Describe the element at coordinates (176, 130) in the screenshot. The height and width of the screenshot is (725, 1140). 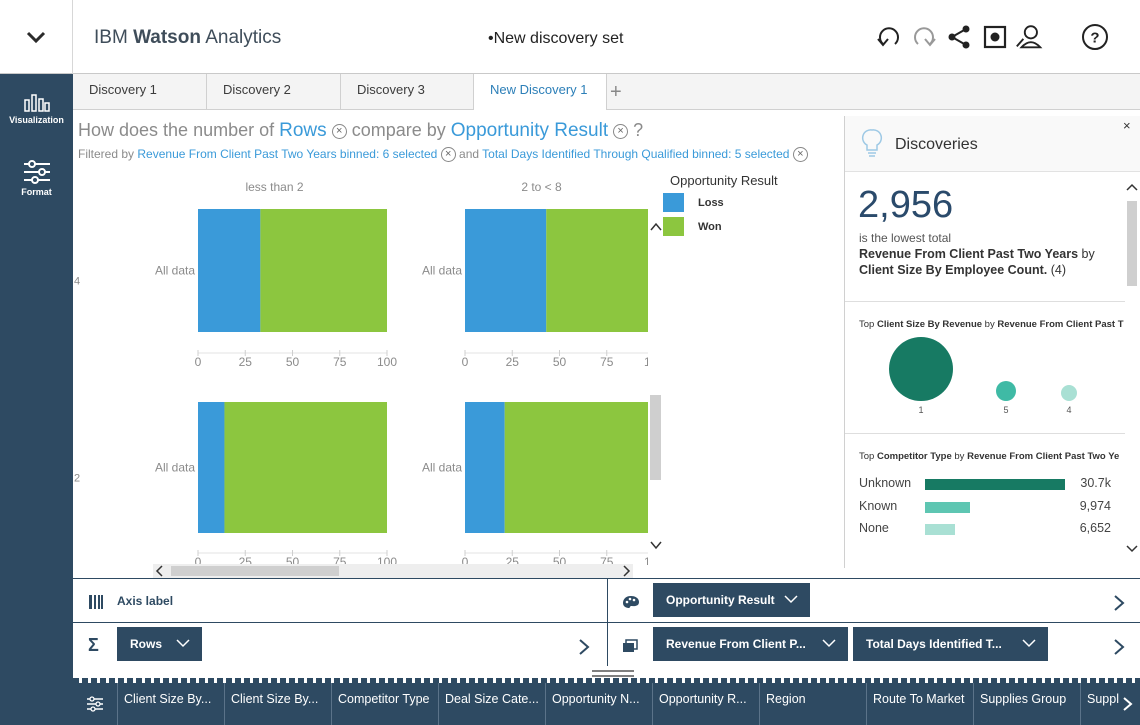
I see `question-prefix: How does the number of` at that location.